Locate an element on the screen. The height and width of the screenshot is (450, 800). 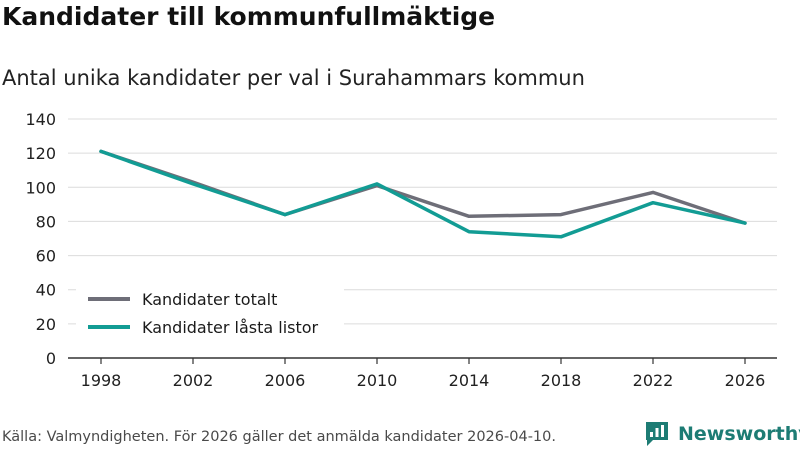
newsworthy-logo: Newsworthy is located at coordinates (722, 434).